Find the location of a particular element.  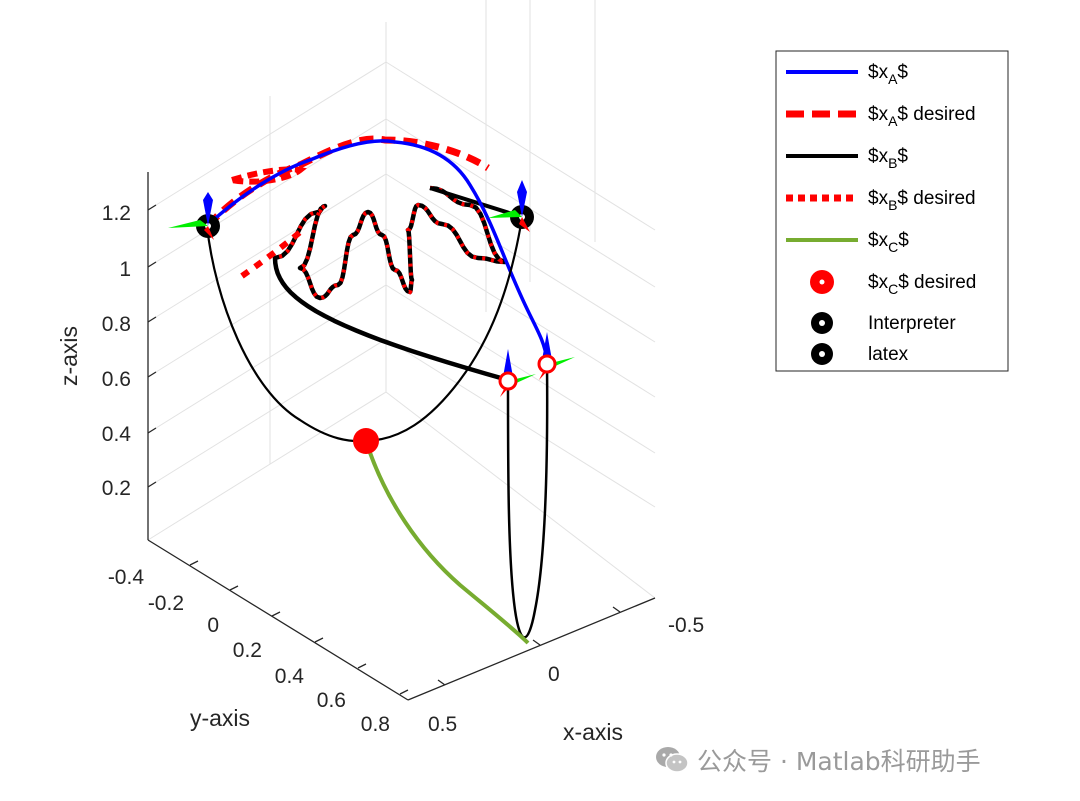

frame-a-x-arrow is located at coordinates (188, 224).